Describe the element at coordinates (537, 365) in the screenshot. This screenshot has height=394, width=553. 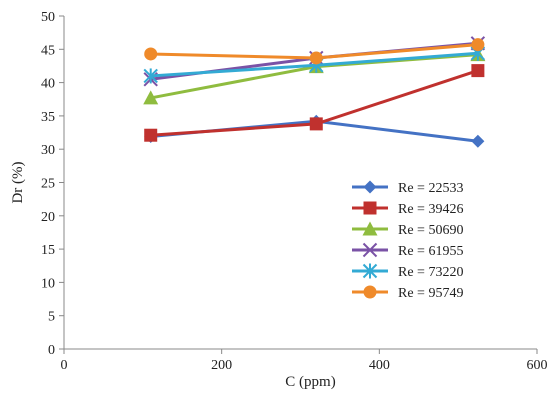
I see `x-tick-label: 600` at that location.